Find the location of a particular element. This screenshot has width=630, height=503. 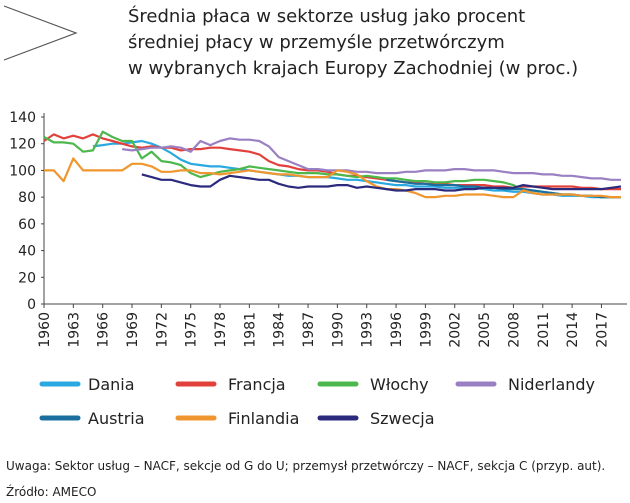

legend-label: Szwecja is located at coordinates (402, 418).